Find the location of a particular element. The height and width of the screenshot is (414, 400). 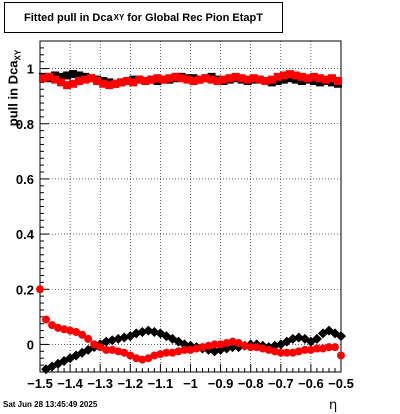

x-tick-label: −1.3 is located at coordinates (100, 383).